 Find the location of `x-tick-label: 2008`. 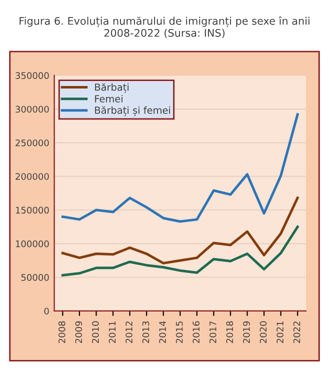

x-tick-label: 2008 is located at coordinates (62, 332).